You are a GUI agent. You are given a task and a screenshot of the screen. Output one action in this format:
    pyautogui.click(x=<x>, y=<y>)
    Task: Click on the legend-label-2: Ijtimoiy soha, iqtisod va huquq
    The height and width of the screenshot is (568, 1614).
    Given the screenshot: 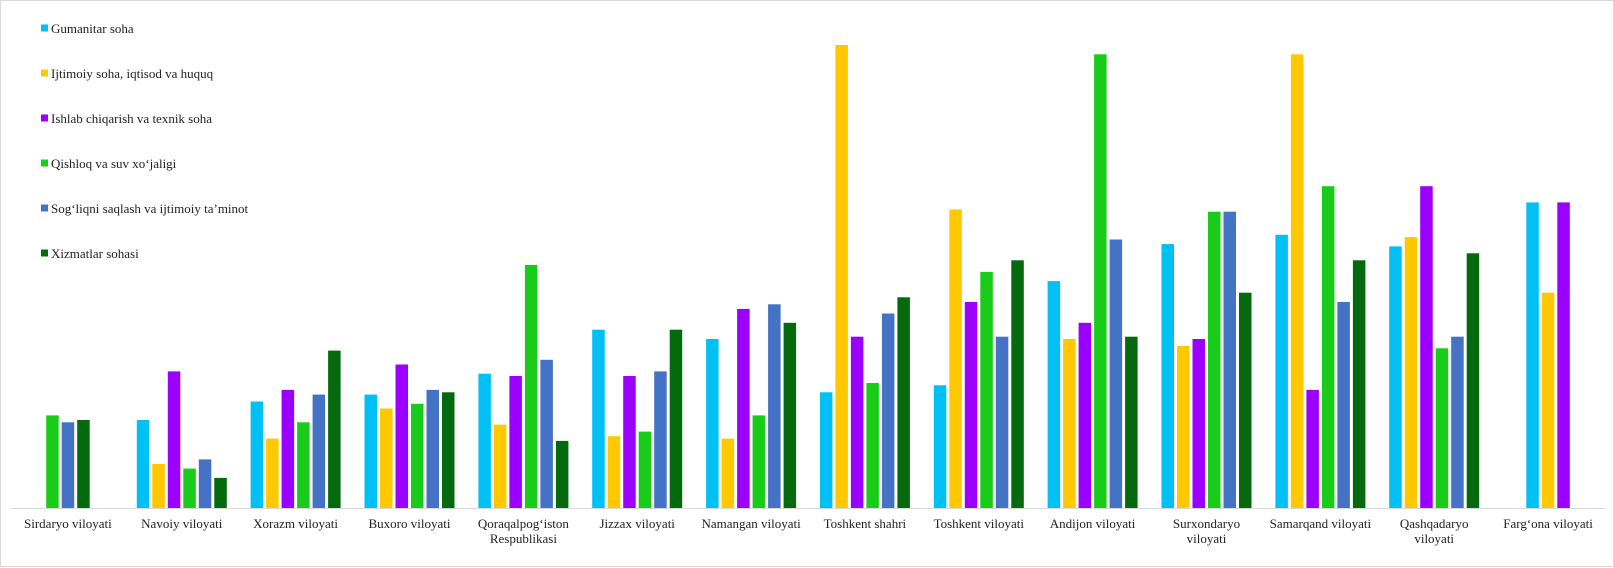 What is the action you would take?
    pyautogui.click(x=132, y=73)
    